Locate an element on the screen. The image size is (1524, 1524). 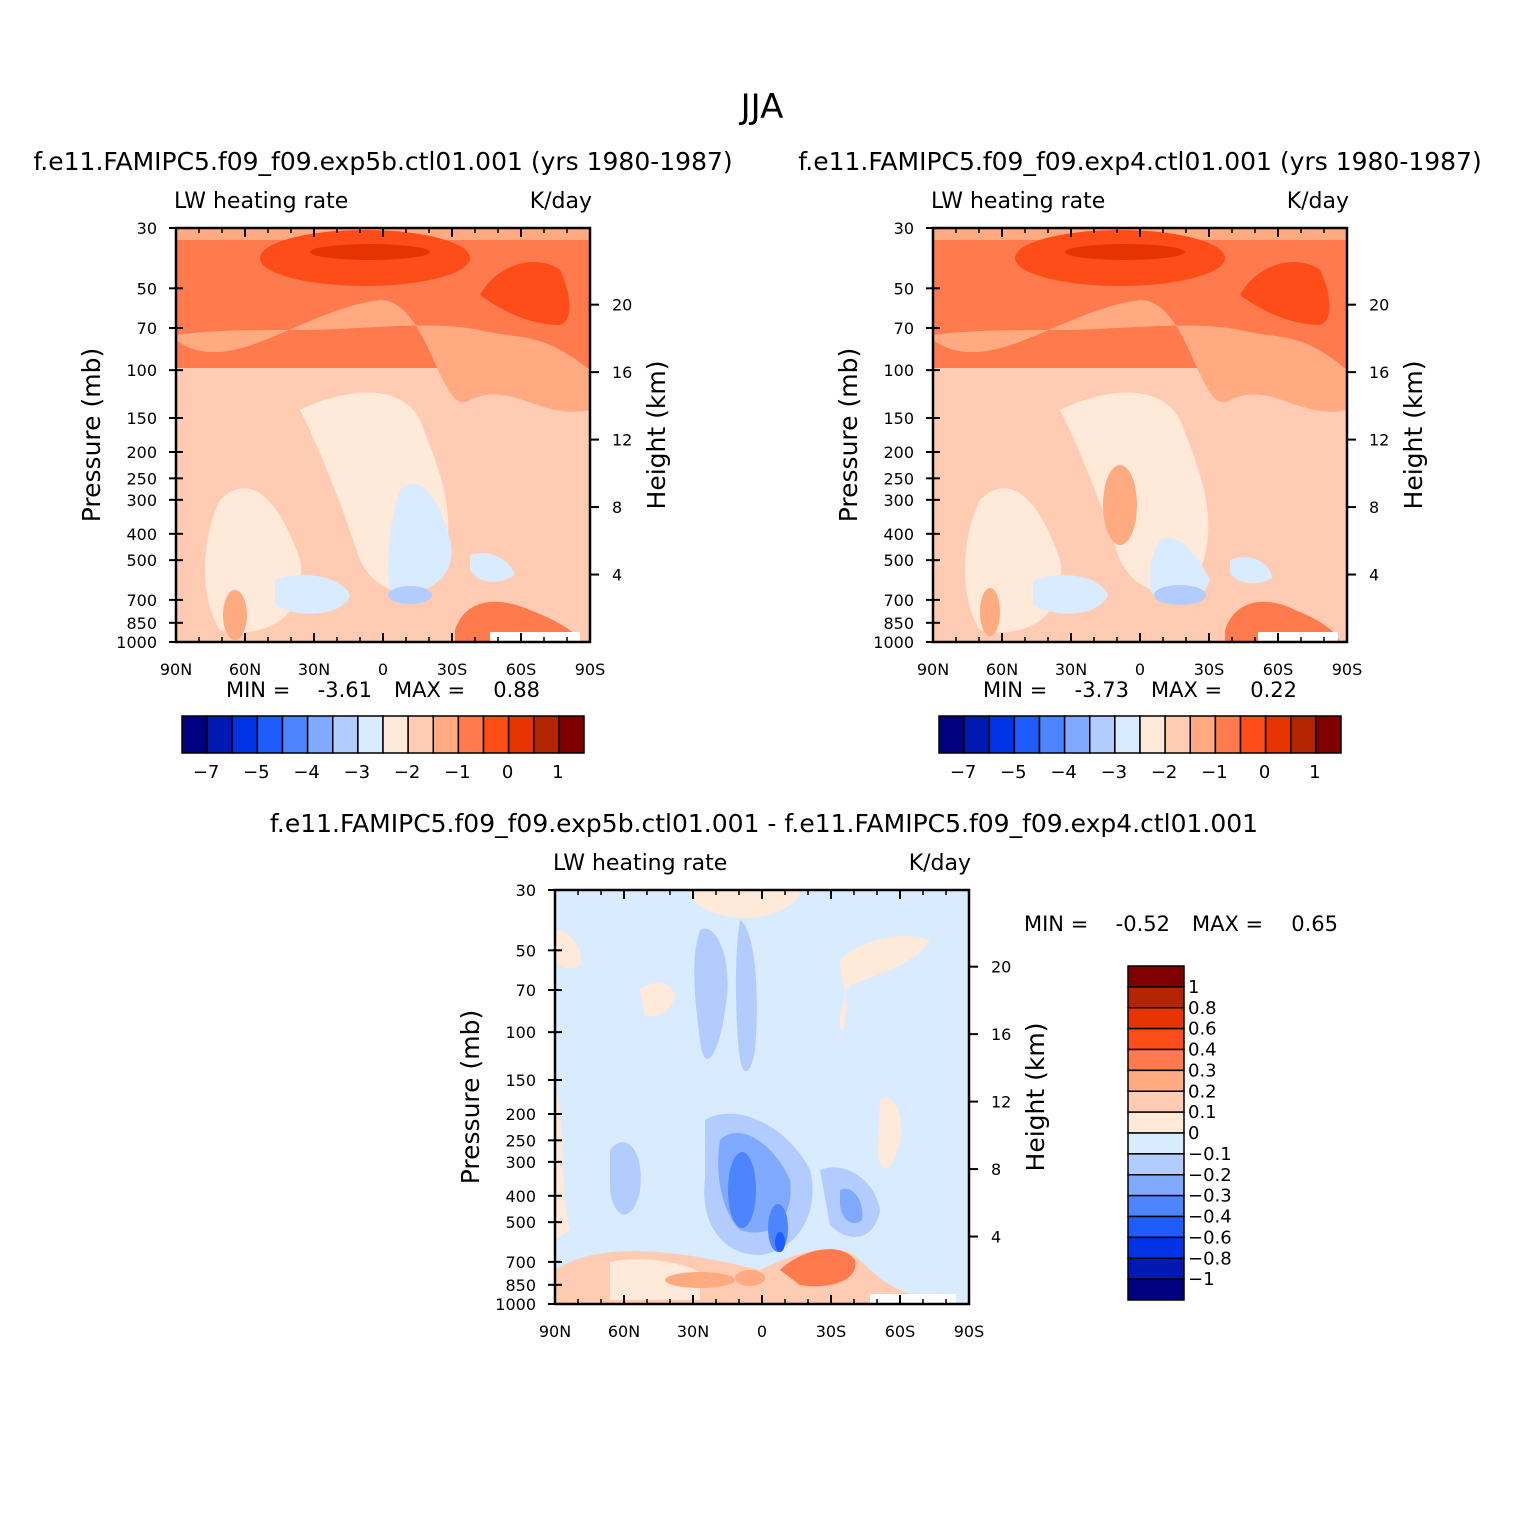
panel-2-max-label: MAX = is located at coordinates (1186, 690).